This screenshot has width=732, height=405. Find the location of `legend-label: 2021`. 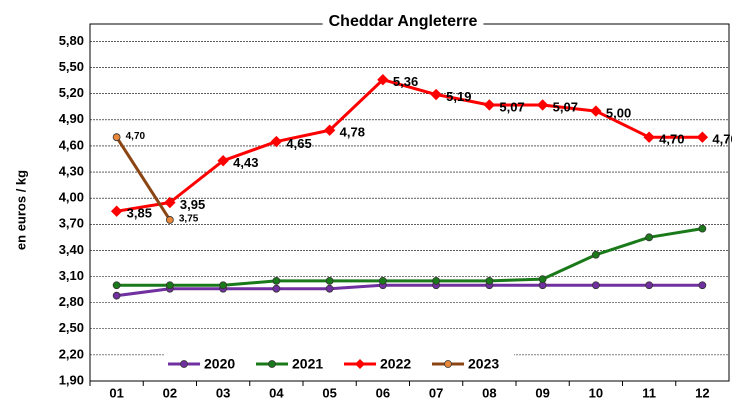

legend-label: 2021 is located at coordinates (307, 364).